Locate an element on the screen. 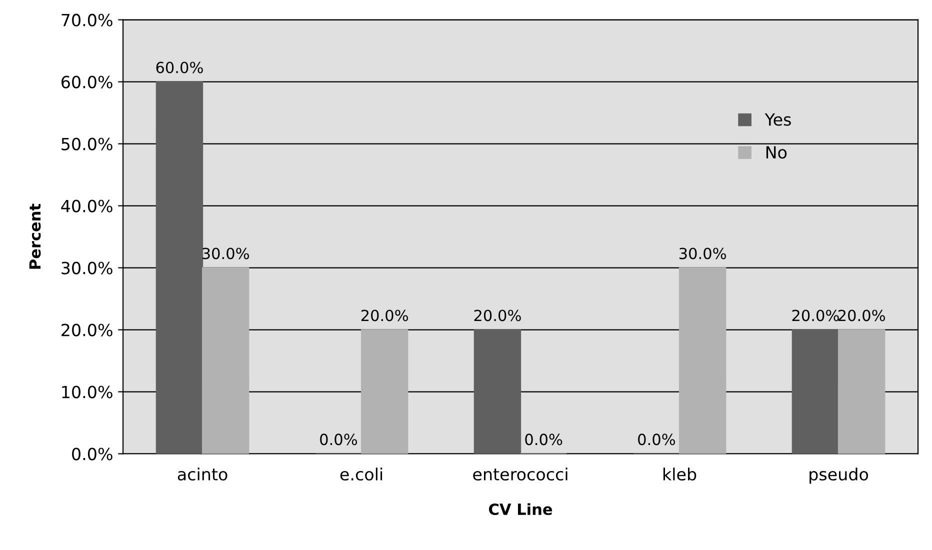 The width and height of the screenshot is (932, 550). y-tick-label: 30.0% is located at coordinates (87, 268).